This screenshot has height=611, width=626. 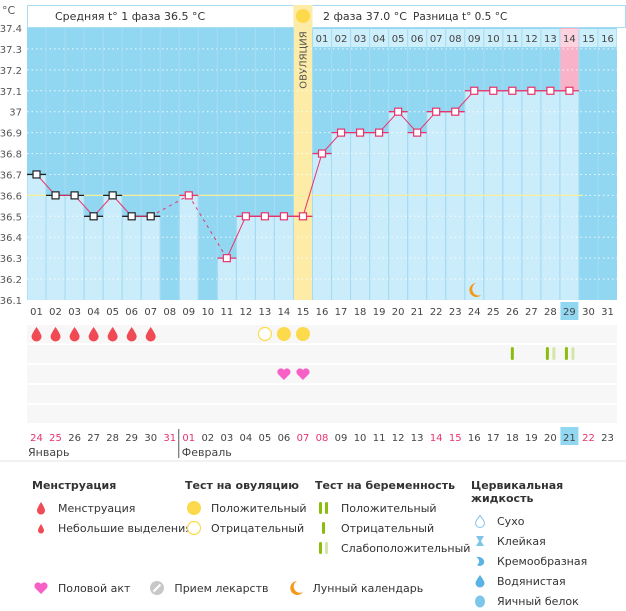 What do you see at coordinates (94, 588) in the screenshot?
I see `legend-label: Половой акт` at bounding box center [94, 588].